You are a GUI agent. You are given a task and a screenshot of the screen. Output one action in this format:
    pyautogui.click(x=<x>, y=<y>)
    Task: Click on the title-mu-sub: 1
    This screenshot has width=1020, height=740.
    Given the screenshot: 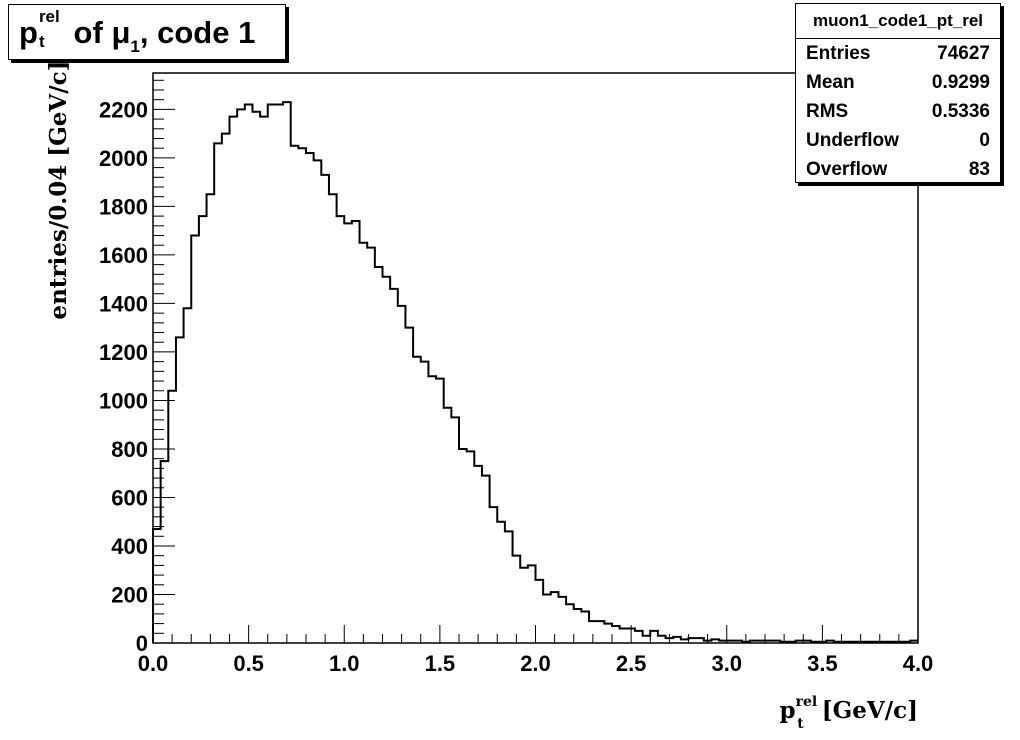 What is the action you would take?
    pyautogui.click(x=135, y=46)
    